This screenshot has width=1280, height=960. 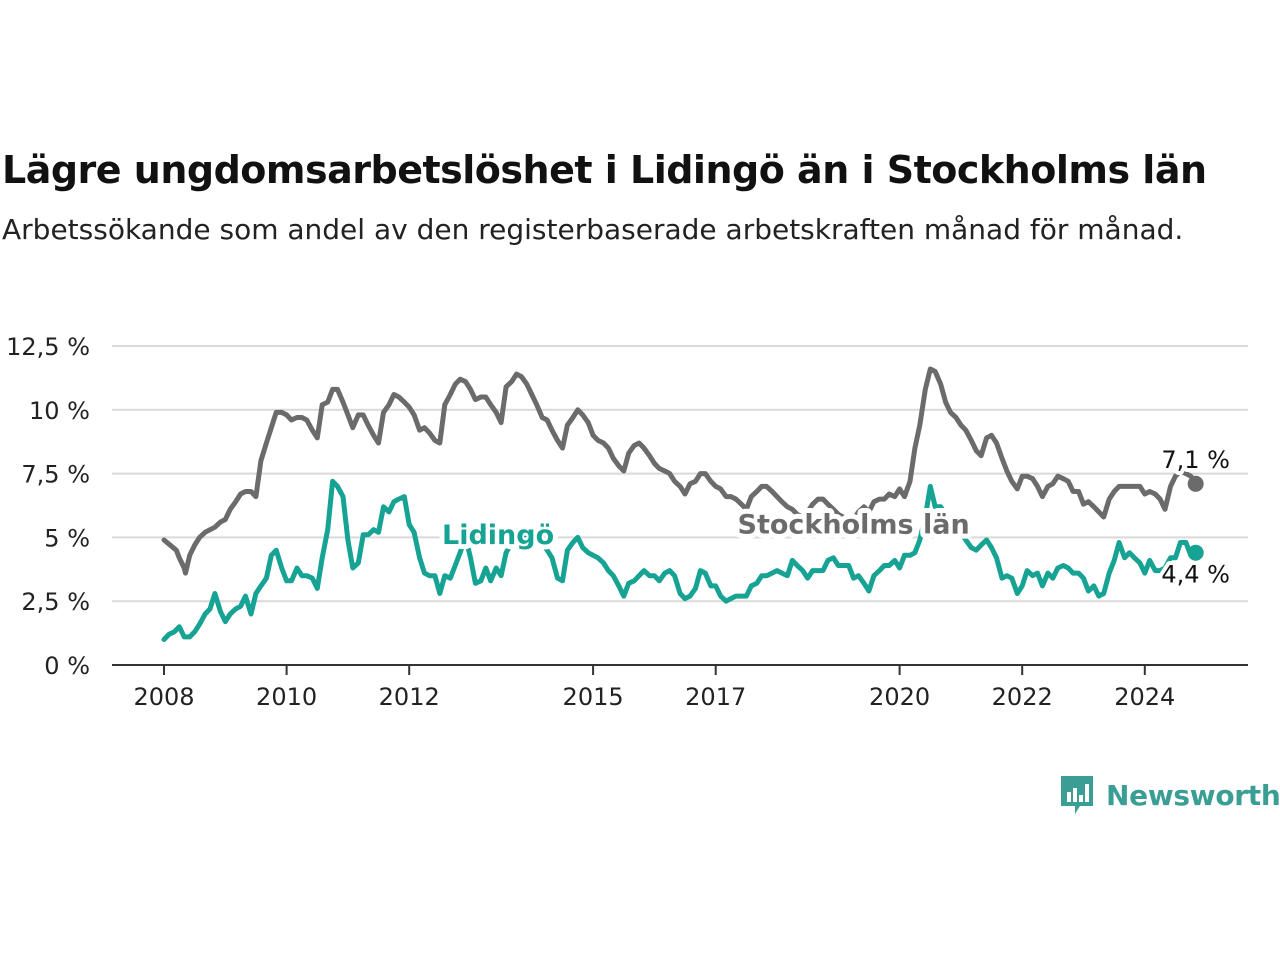 I want to click on series-label-halo: Stockholms län, so click(x=854, y=525).